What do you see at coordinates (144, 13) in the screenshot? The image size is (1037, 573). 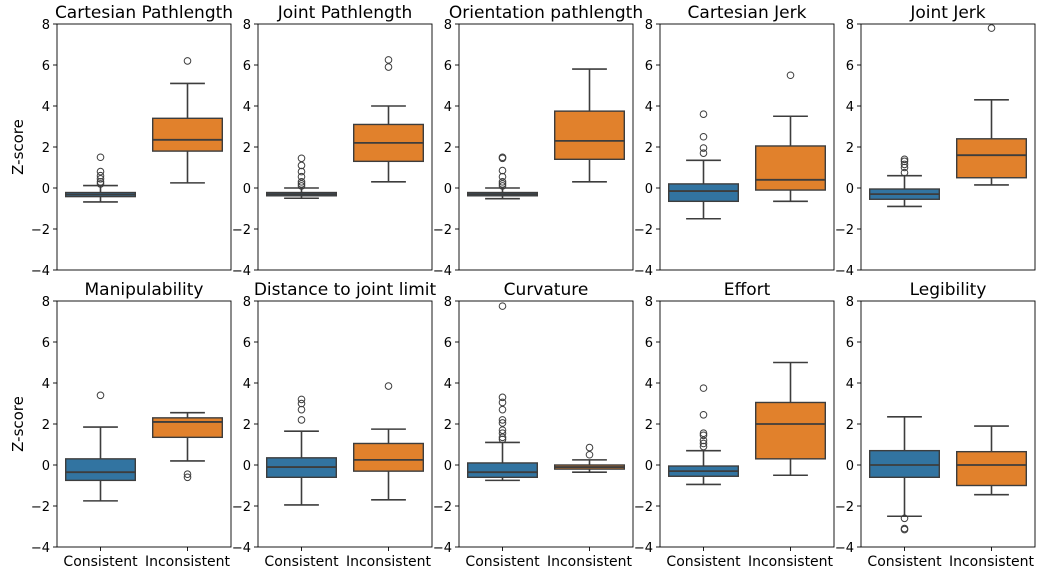 I see `panel-title: Cartesian Pathlength` at bounding box center [144, 13].